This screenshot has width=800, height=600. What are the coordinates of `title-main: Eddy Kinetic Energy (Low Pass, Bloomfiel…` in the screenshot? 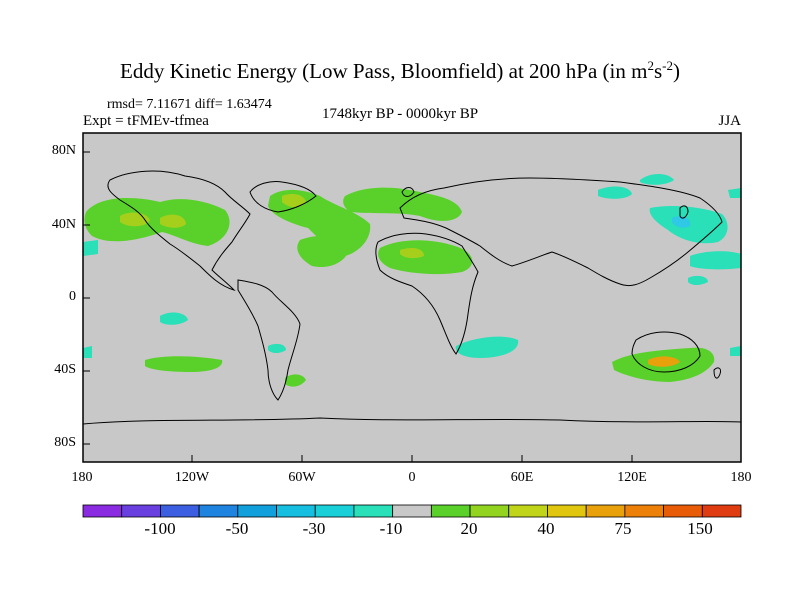 It's located at (384, 71).